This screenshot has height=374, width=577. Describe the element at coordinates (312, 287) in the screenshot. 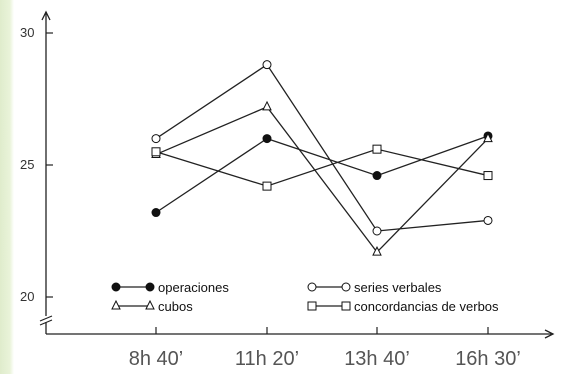

I see `legend-marker-start-series-verbales` at that location.